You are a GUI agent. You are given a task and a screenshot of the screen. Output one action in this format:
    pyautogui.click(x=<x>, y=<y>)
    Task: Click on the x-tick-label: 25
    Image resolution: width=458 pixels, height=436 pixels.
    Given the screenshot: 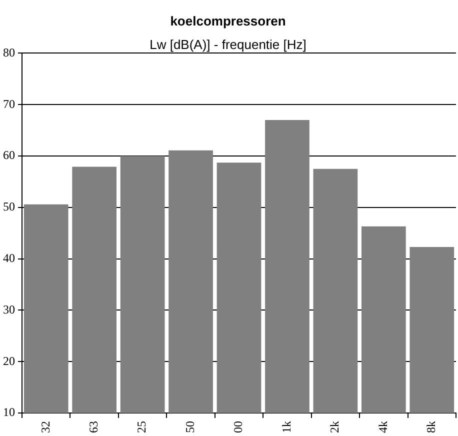 What is the action you would take?
    pyautogui.click(x=141, y=427)
    